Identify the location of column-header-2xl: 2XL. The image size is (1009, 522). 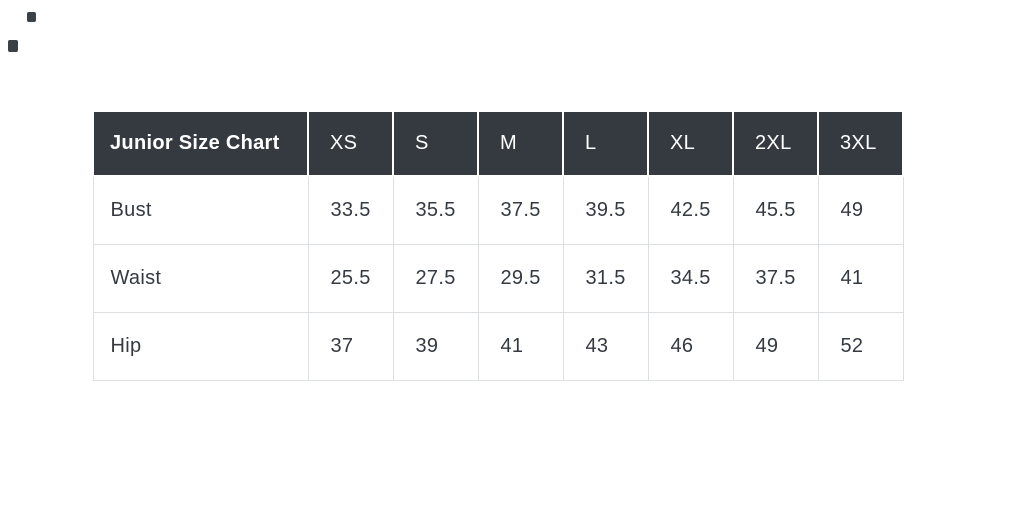
(775, 143).